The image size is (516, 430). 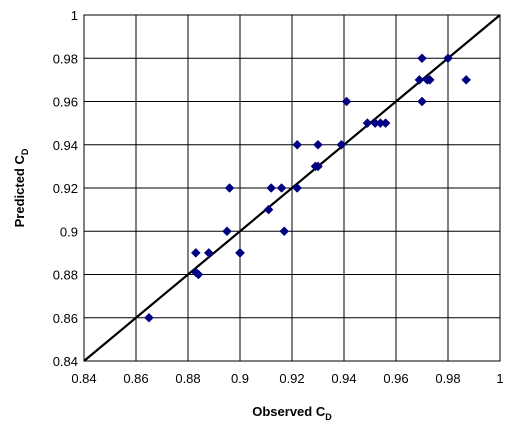 I want to click on y-tick-label: 0.94, so click(x=65, y=145).